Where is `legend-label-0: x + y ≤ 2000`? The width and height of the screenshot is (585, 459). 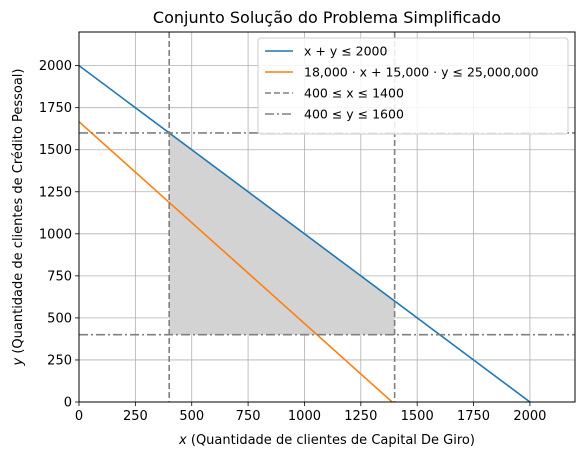
legend-label-0: x + y ≤ 2000 is located at coordinates (345, 51).